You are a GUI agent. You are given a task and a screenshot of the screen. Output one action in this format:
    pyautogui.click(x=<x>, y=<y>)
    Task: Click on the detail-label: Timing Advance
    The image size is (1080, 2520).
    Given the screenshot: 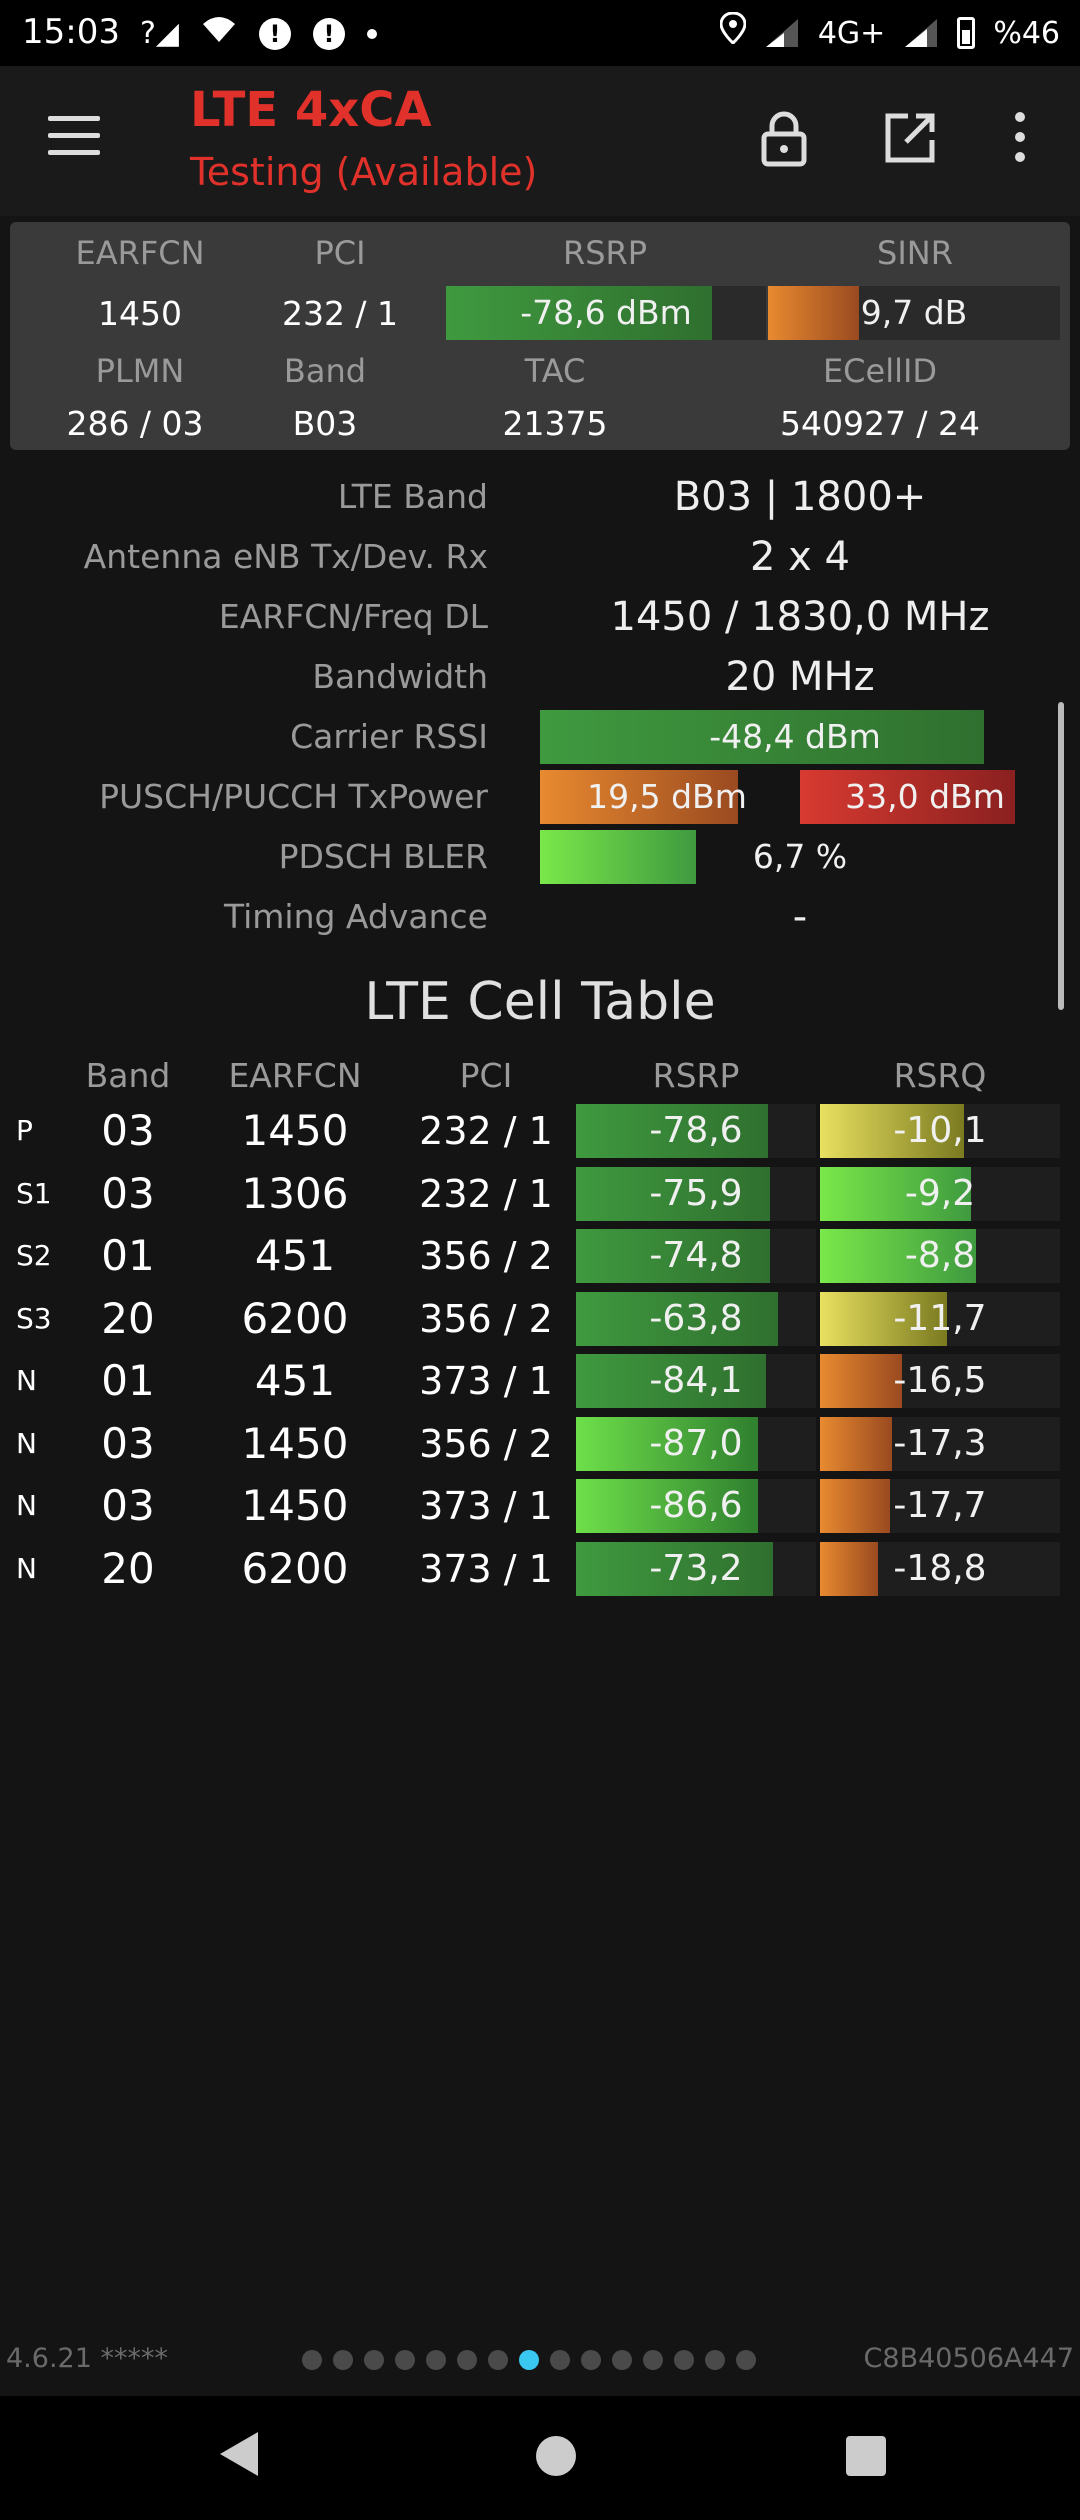 What is the action you would take?
    pyautogui.click(x=355, y=916)
    